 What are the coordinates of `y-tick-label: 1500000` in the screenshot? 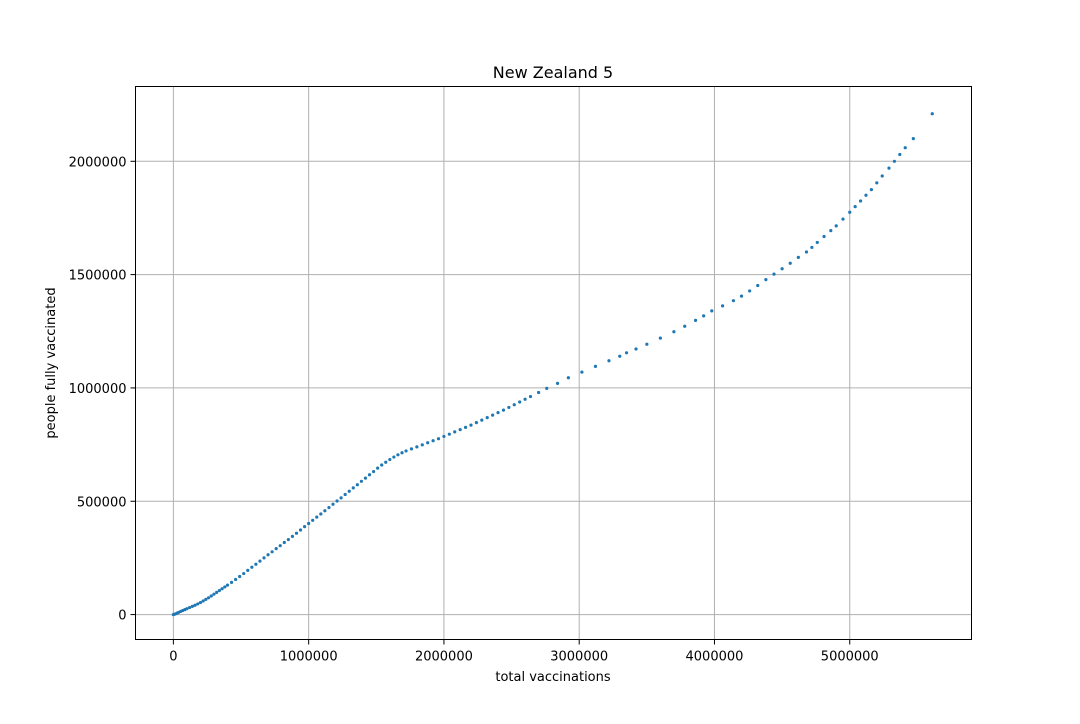 It's located at (98, 276).